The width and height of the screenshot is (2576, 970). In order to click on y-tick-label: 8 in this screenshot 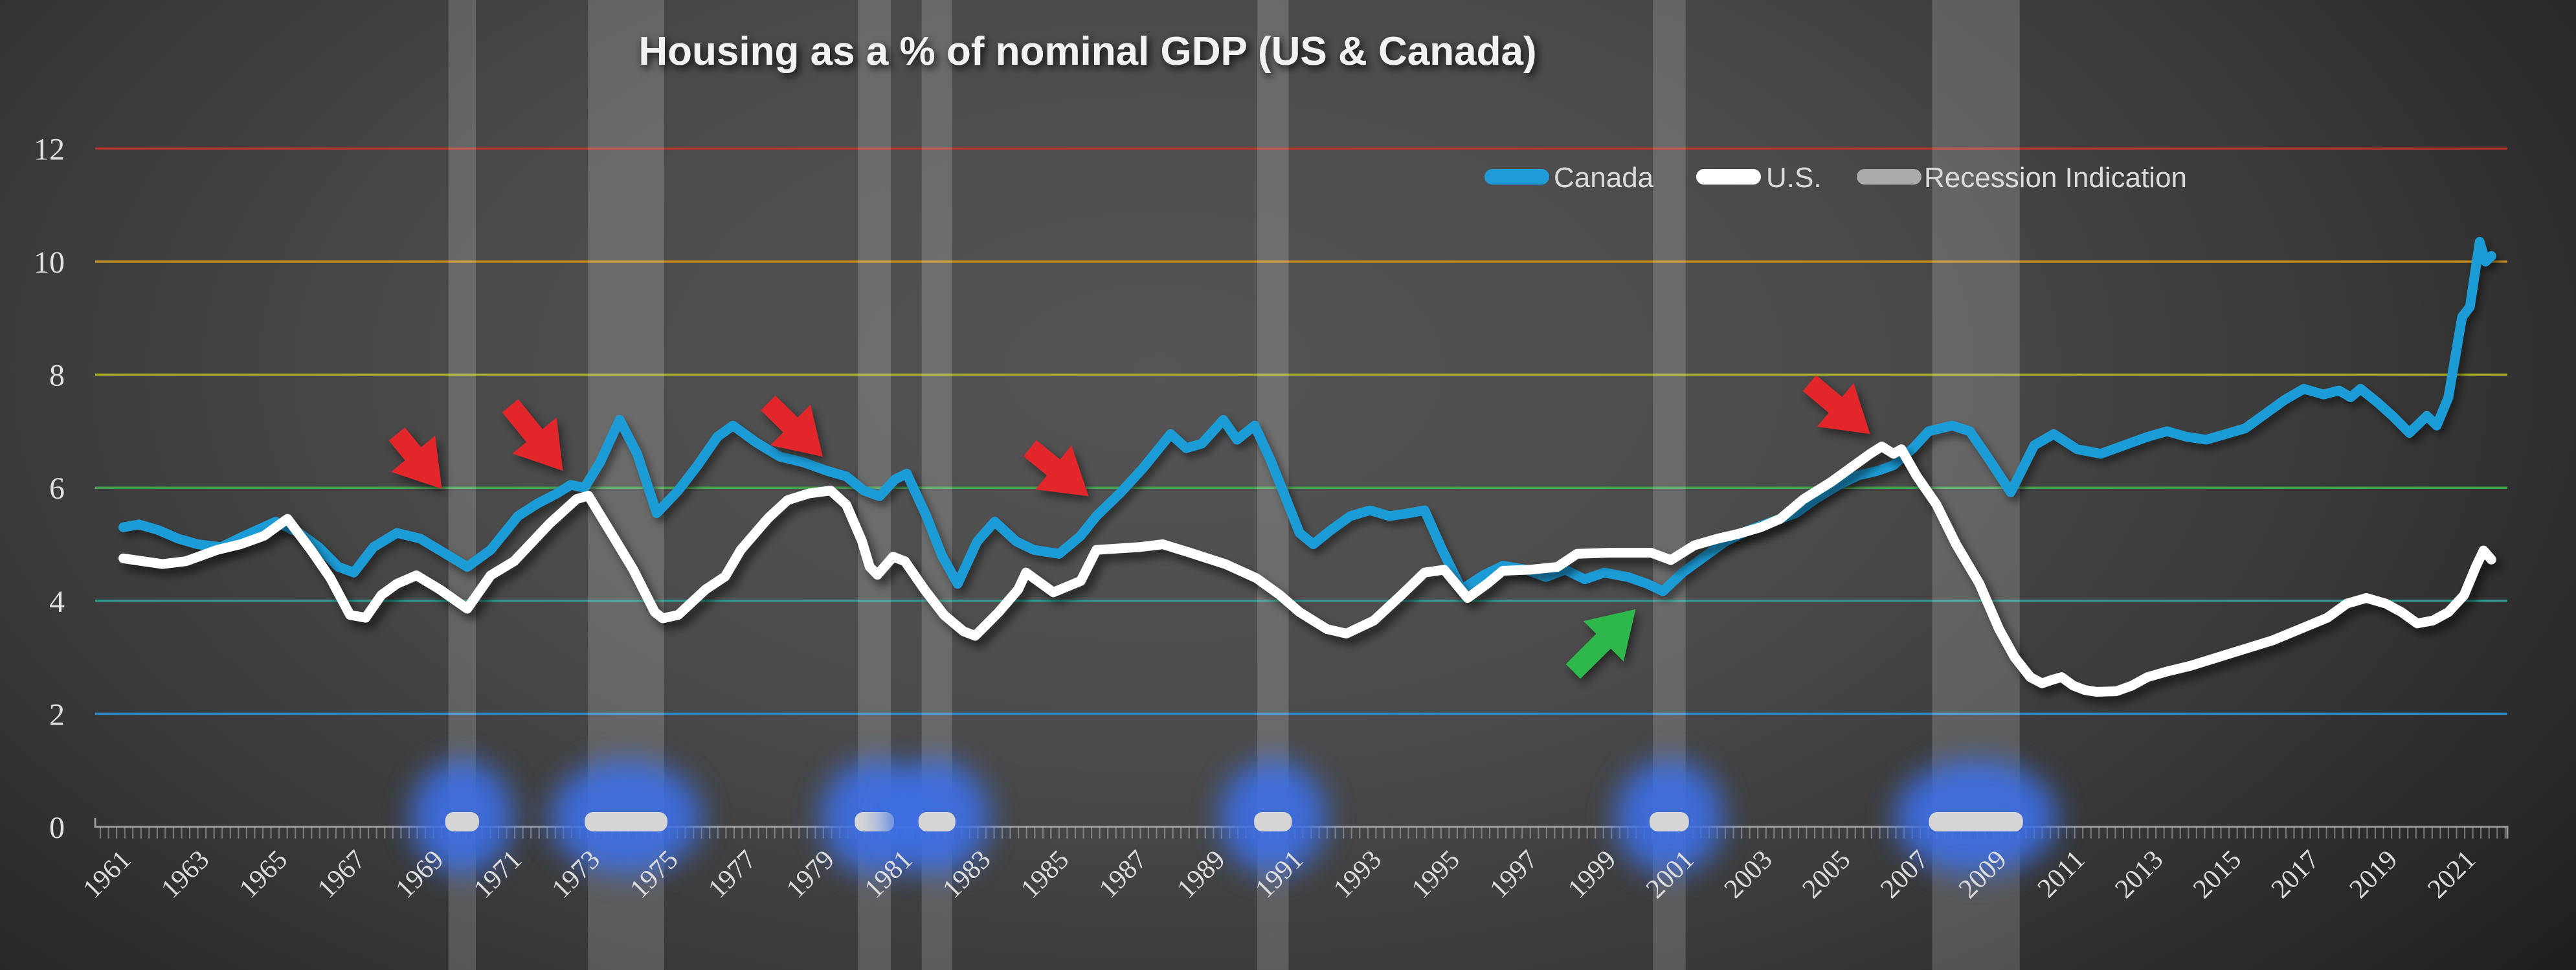, I will do `click(57, 376)`.